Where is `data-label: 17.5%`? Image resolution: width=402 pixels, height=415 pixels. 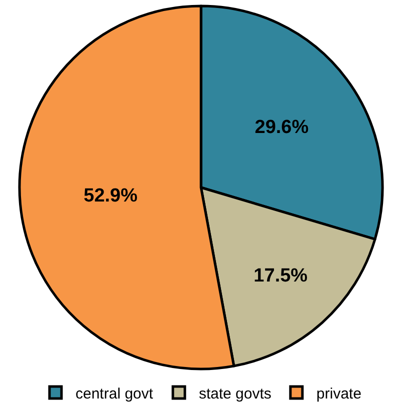
data-label: 17.5% is located at coordinates (281, 276).